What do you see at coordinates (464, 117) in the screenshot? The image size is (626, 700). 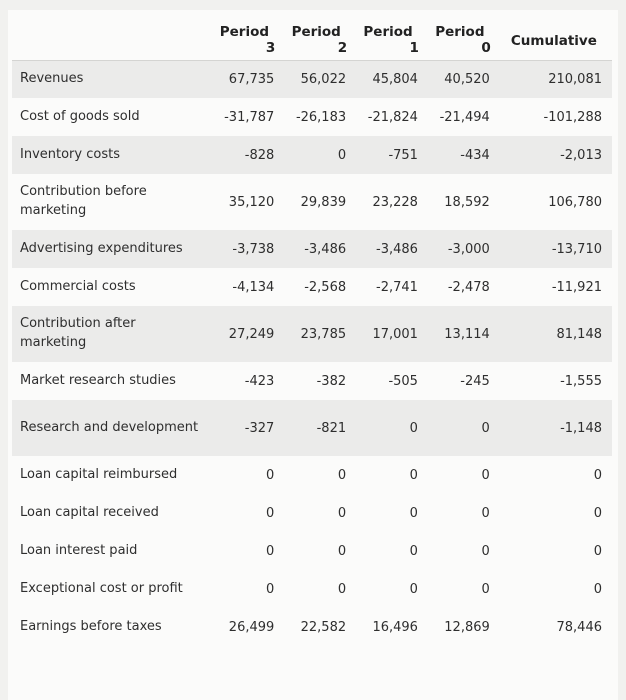 I see `period-0-value: -21,494` at bounding box center [464, 117].